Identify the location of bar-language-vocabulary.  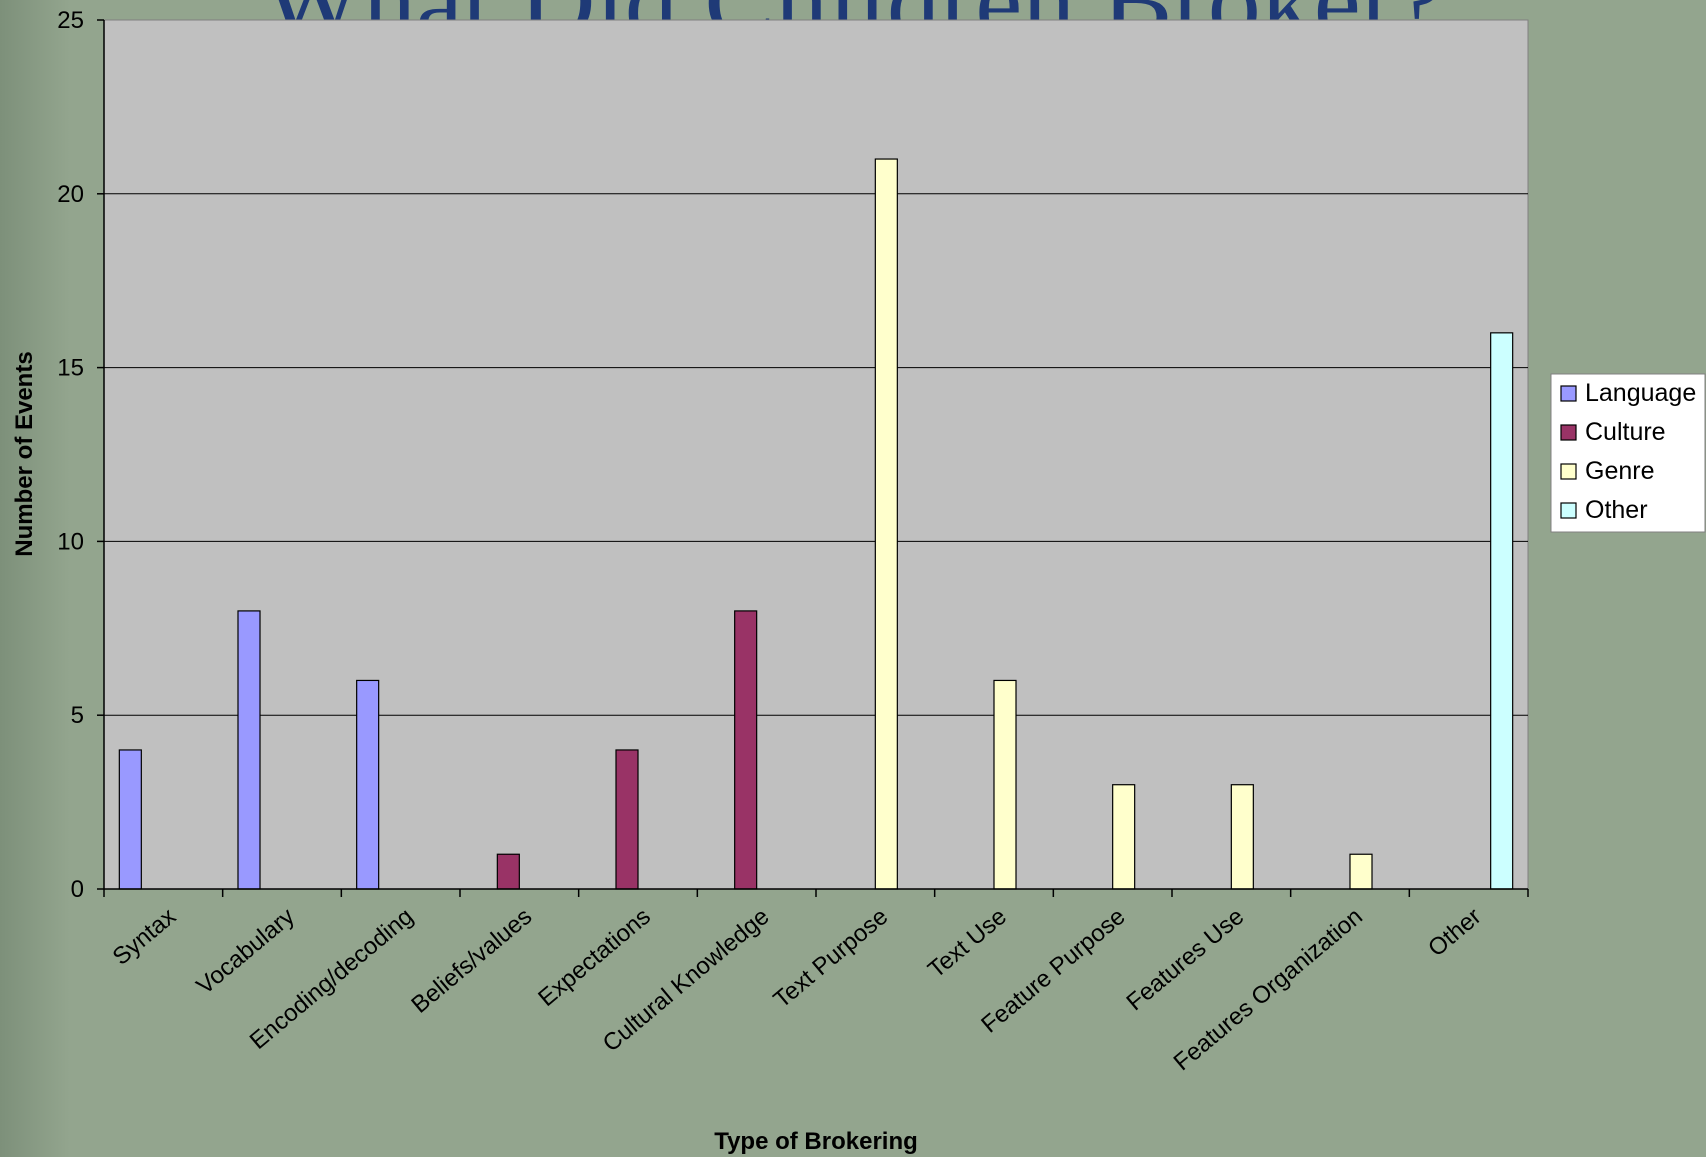
(249, 750).